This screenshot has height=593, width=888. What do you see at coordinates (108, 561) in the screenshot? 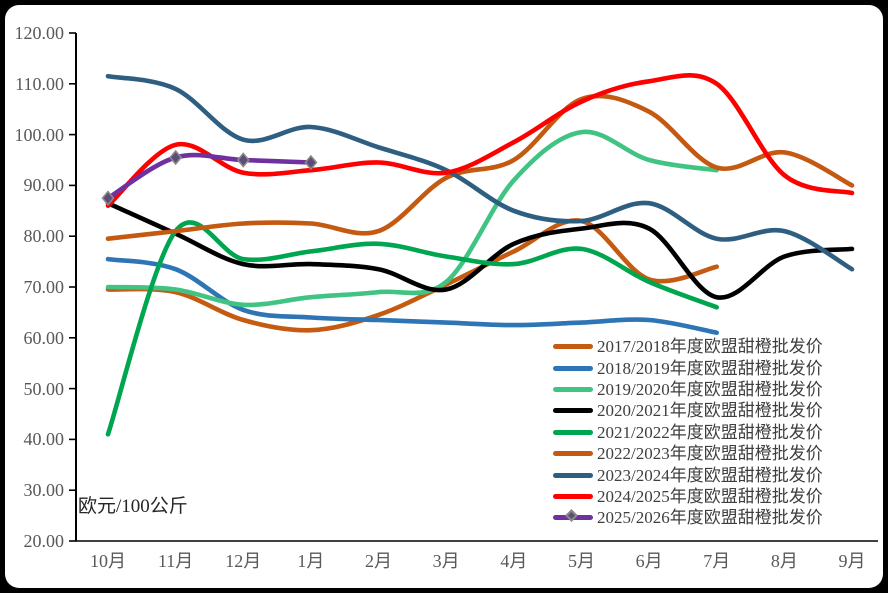
I see `x-tick-label: 10月` at bounding box center [108, 561].